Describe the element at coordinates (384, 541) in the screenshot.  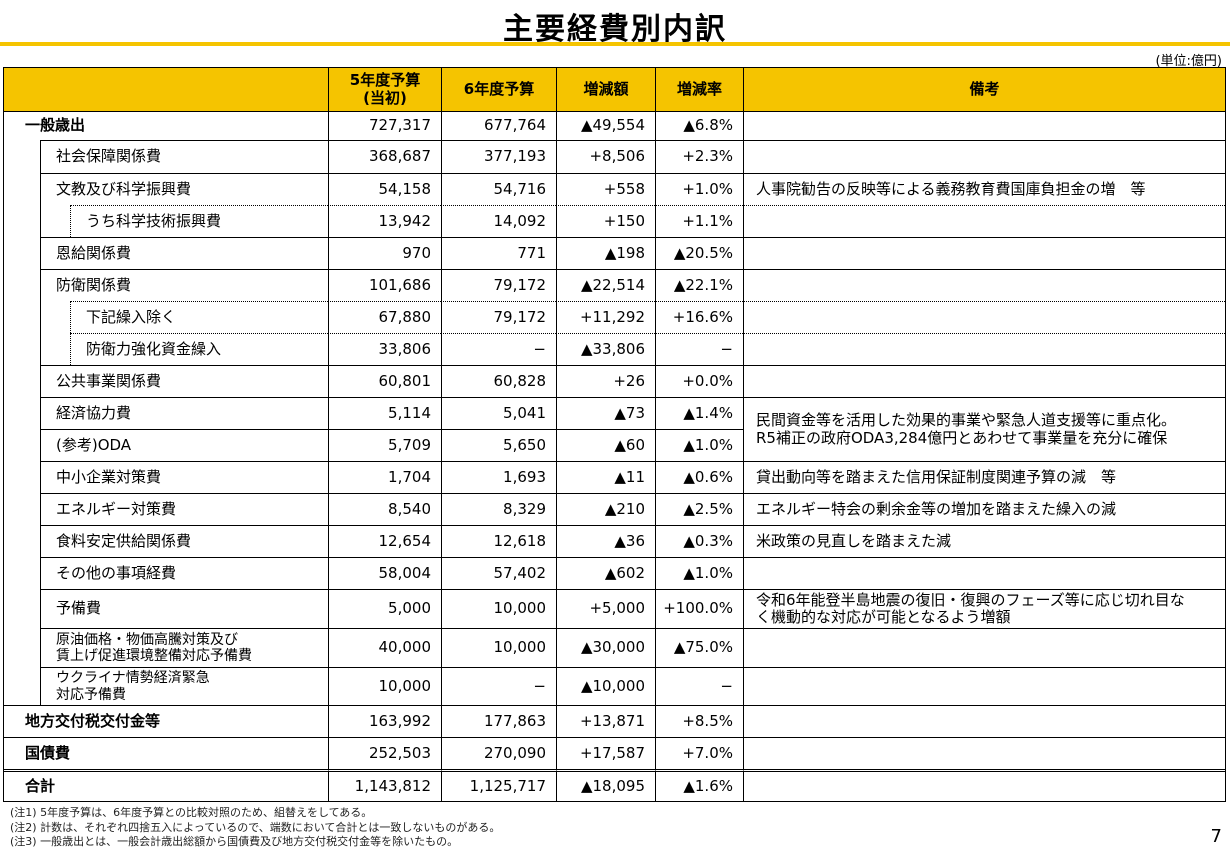
I see `cell-value: 12,654` at that location.